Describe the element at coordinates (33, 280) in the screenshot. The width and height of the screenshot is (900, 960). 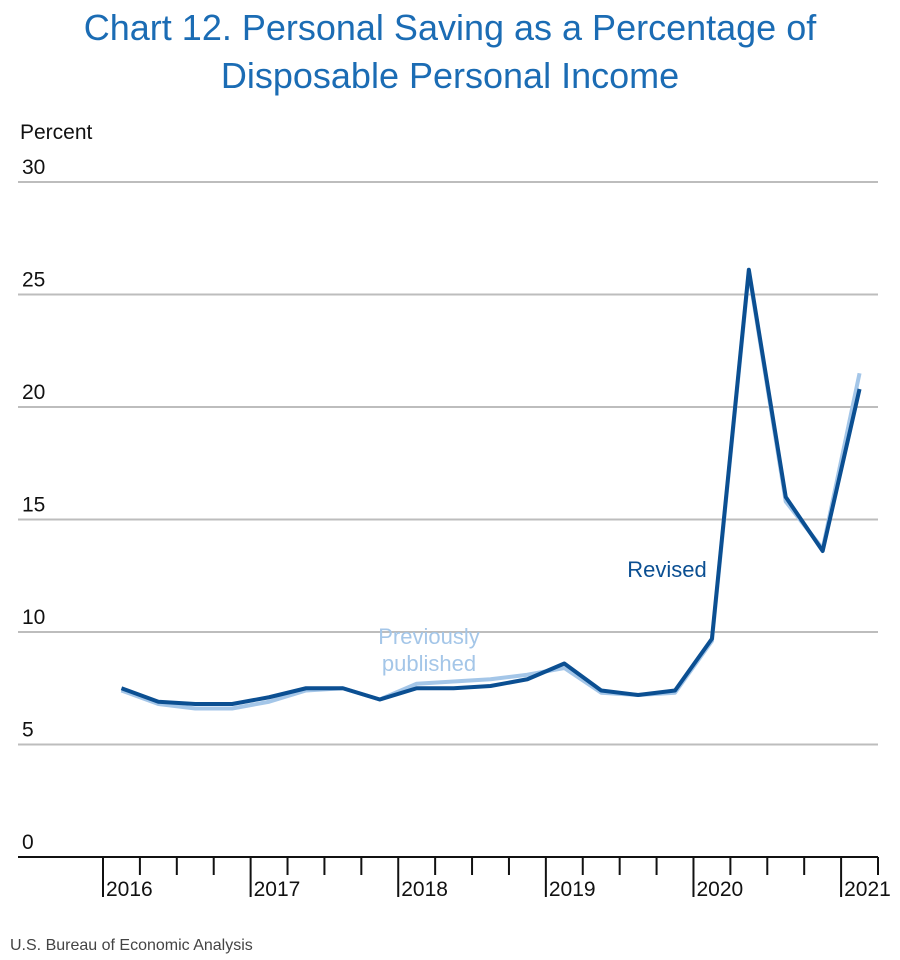
I see `y-tick-label: 25` at that location.